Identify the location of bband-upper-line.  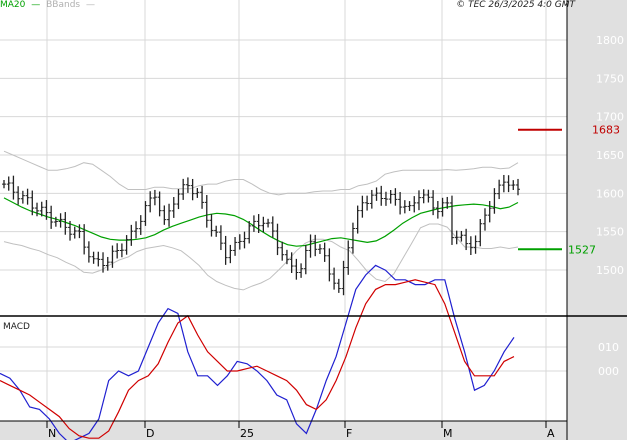
(261, 173).